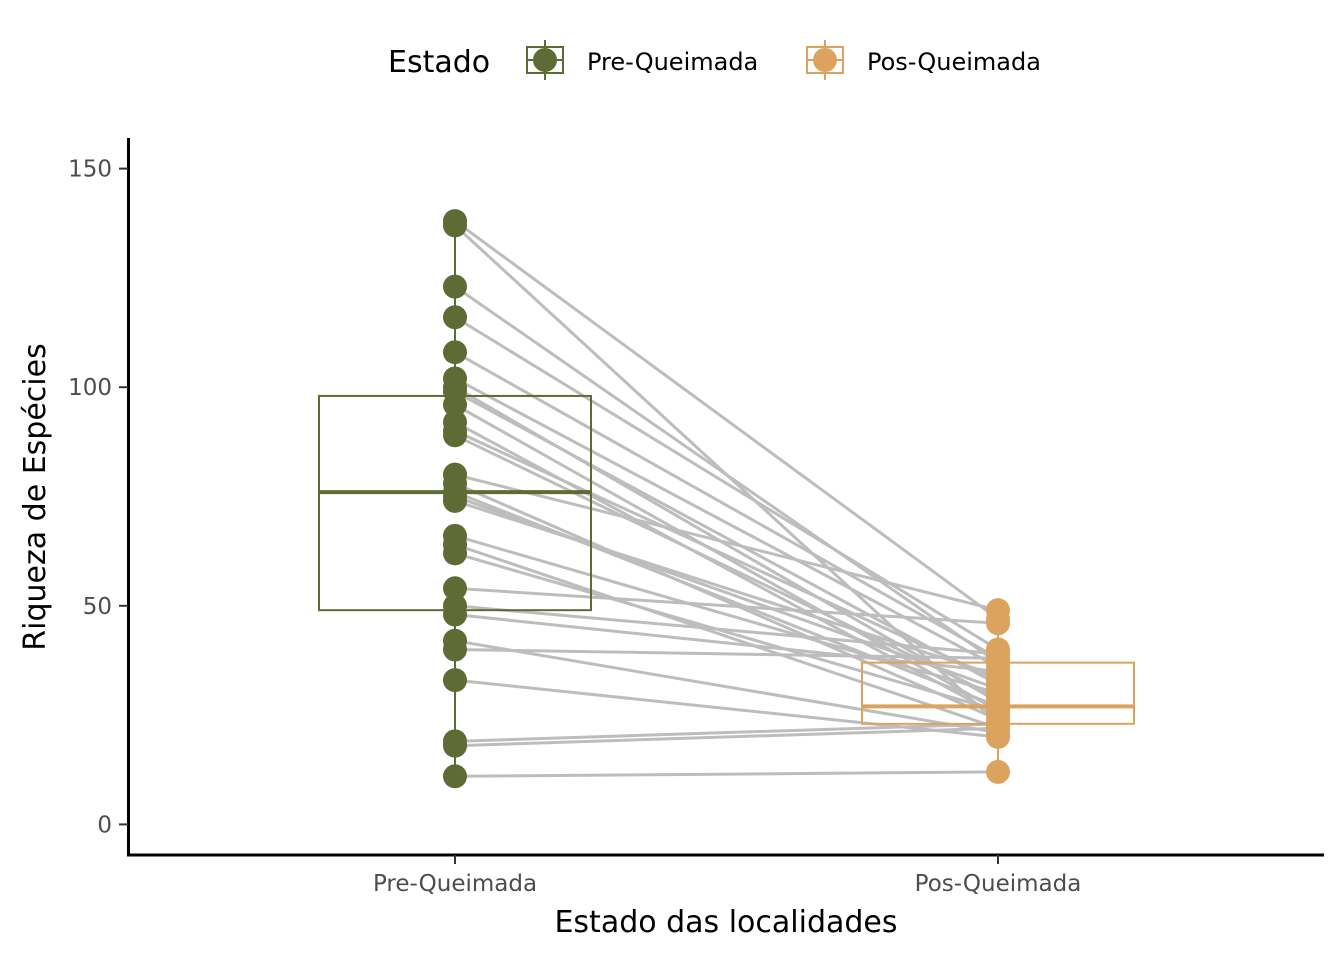  I want to click on x-tick-label-pos-queimada: Pos-Queimada, so click(998, 884).